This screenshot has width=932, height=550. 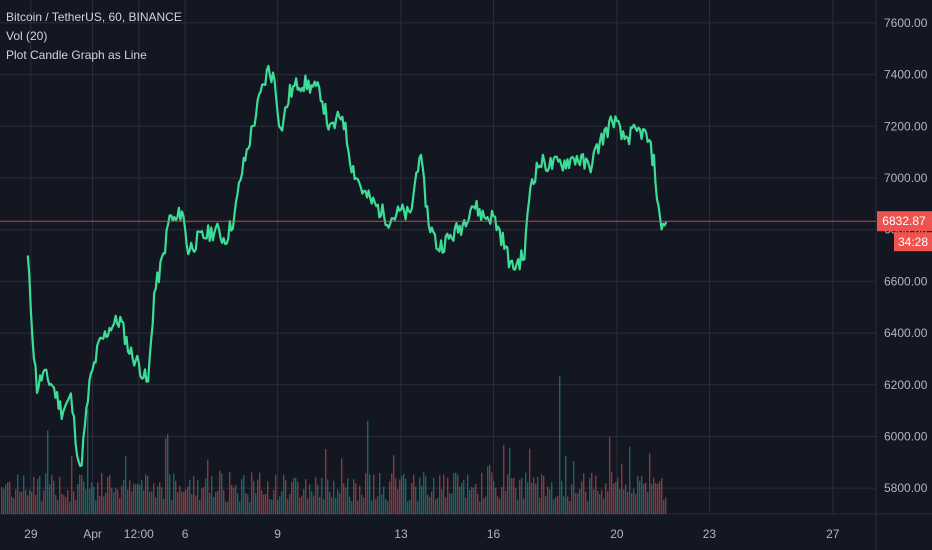 I want to click on x-tick-label: 27, so click(x=833, y=534).